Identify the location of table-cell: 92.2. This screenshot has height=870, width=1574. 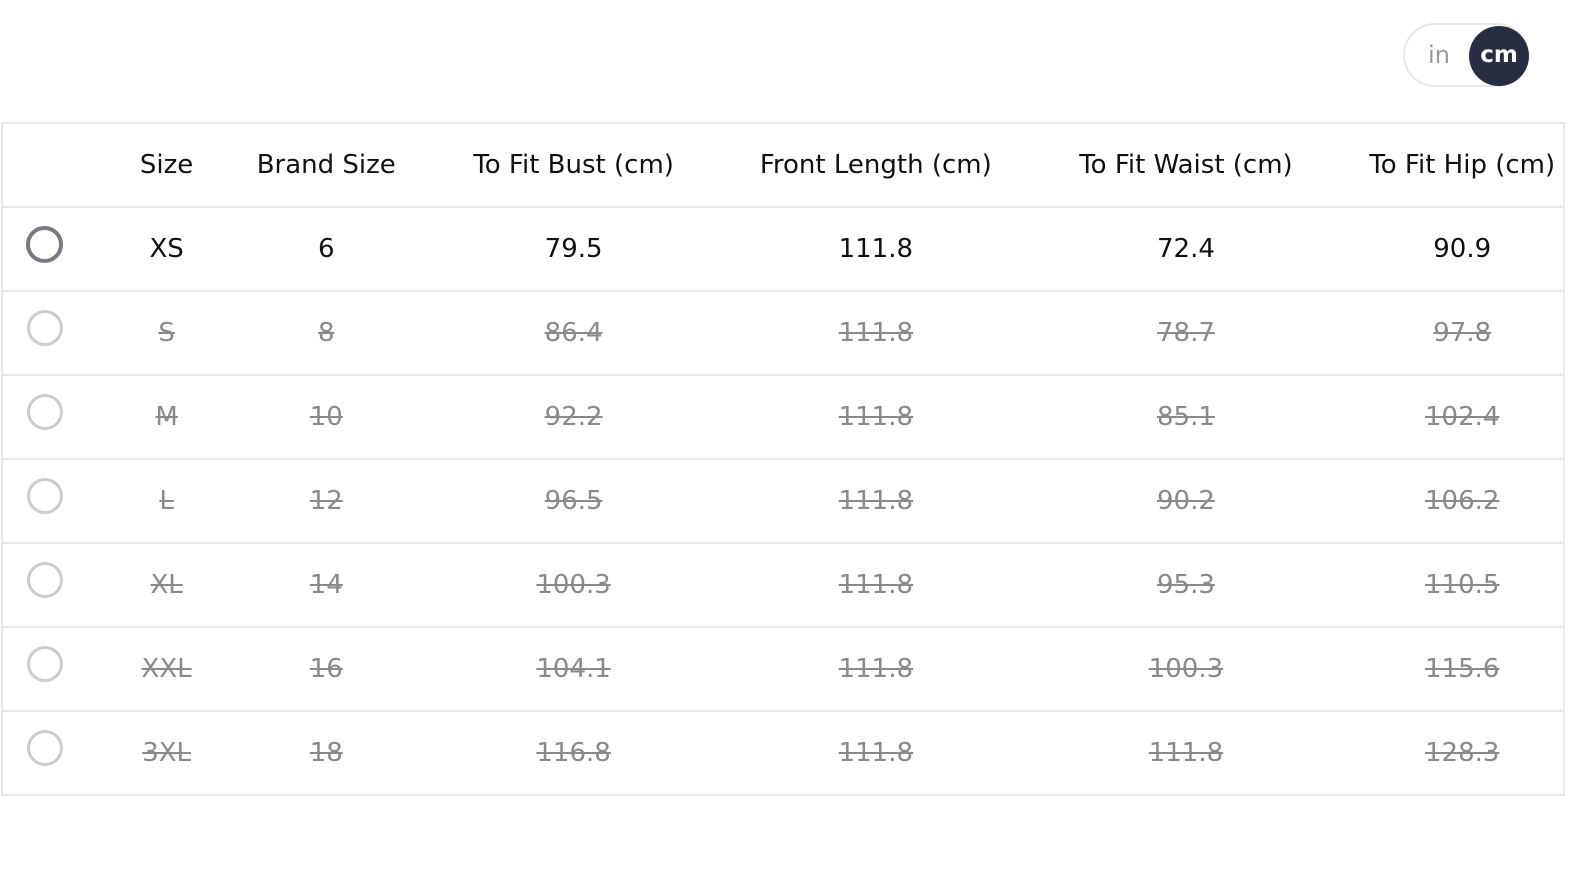
(574, 417).